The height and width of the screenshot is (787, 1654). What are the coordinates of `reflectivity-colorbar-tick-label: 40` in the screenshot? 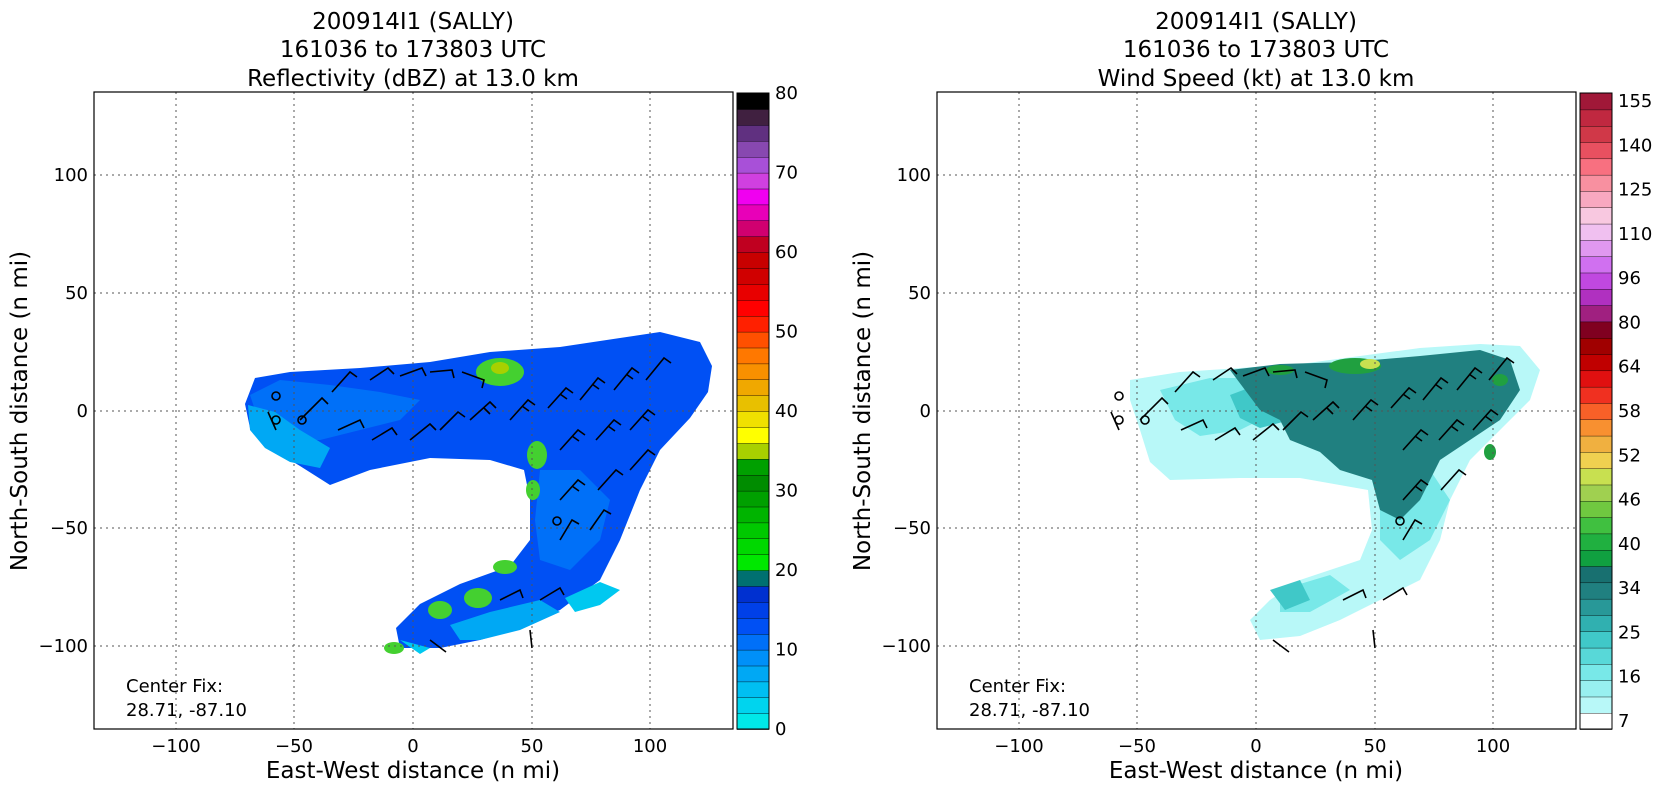 It's located at (786, 411).